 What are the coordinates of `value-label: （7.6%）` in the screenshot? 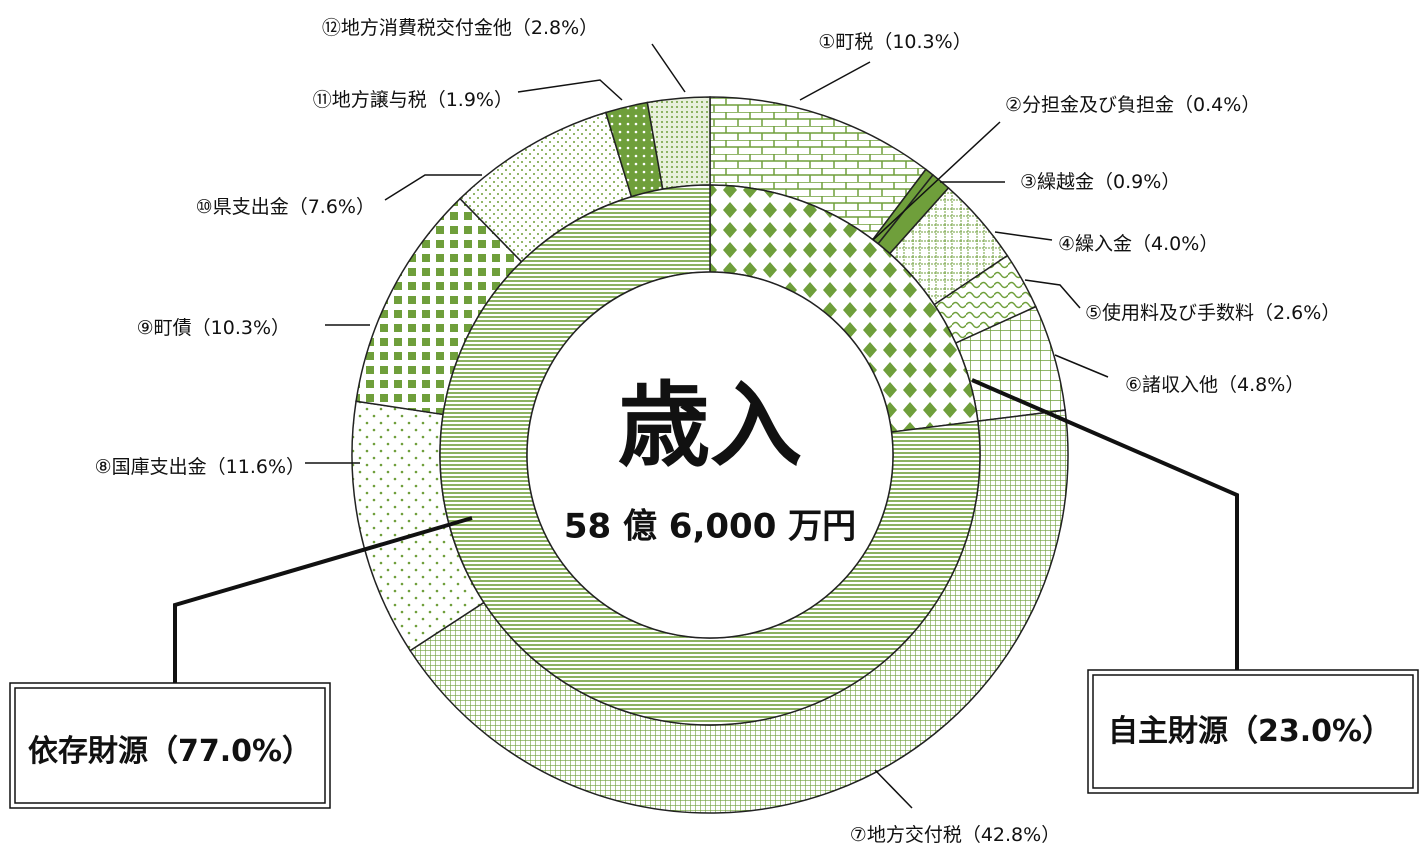 It's located at (332, 207).